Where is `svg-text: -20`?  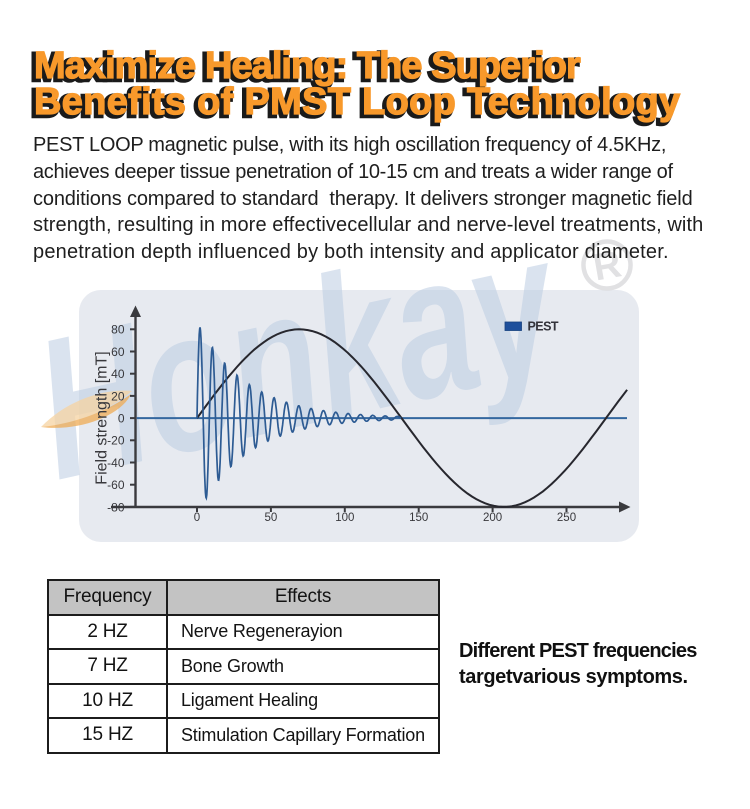
svg-text: -20 is located at coordinates (116, 441).